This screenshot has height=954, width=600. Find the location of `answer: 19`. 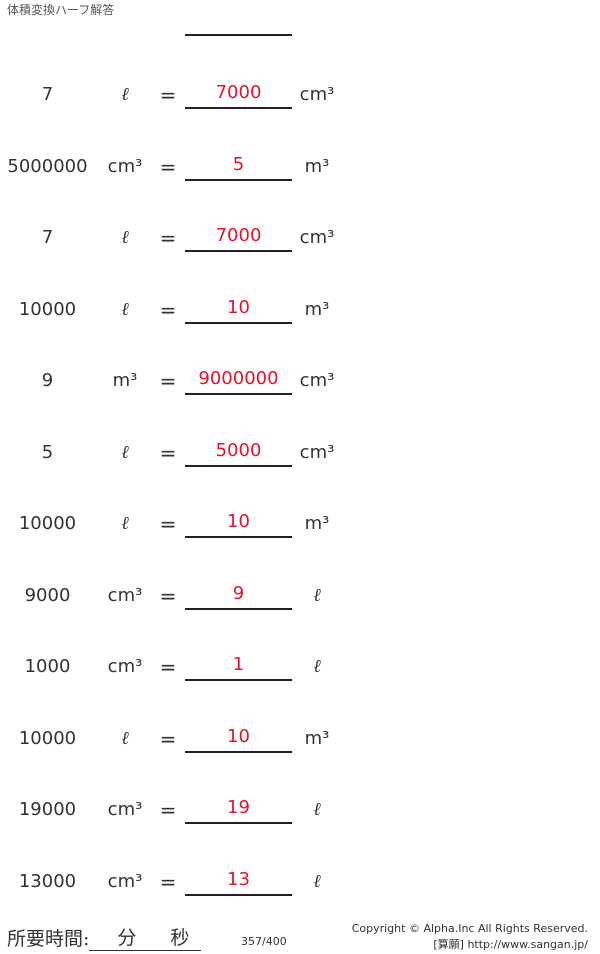

answer: 19 is located at coordinates (238, 810).